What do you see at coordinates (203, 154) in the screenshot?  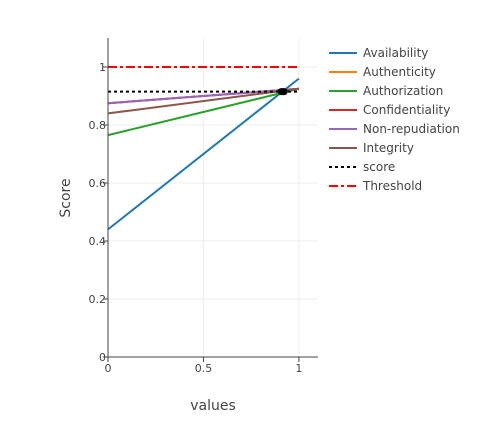 I see `series-line-availability` at bounding box center [203, 154].